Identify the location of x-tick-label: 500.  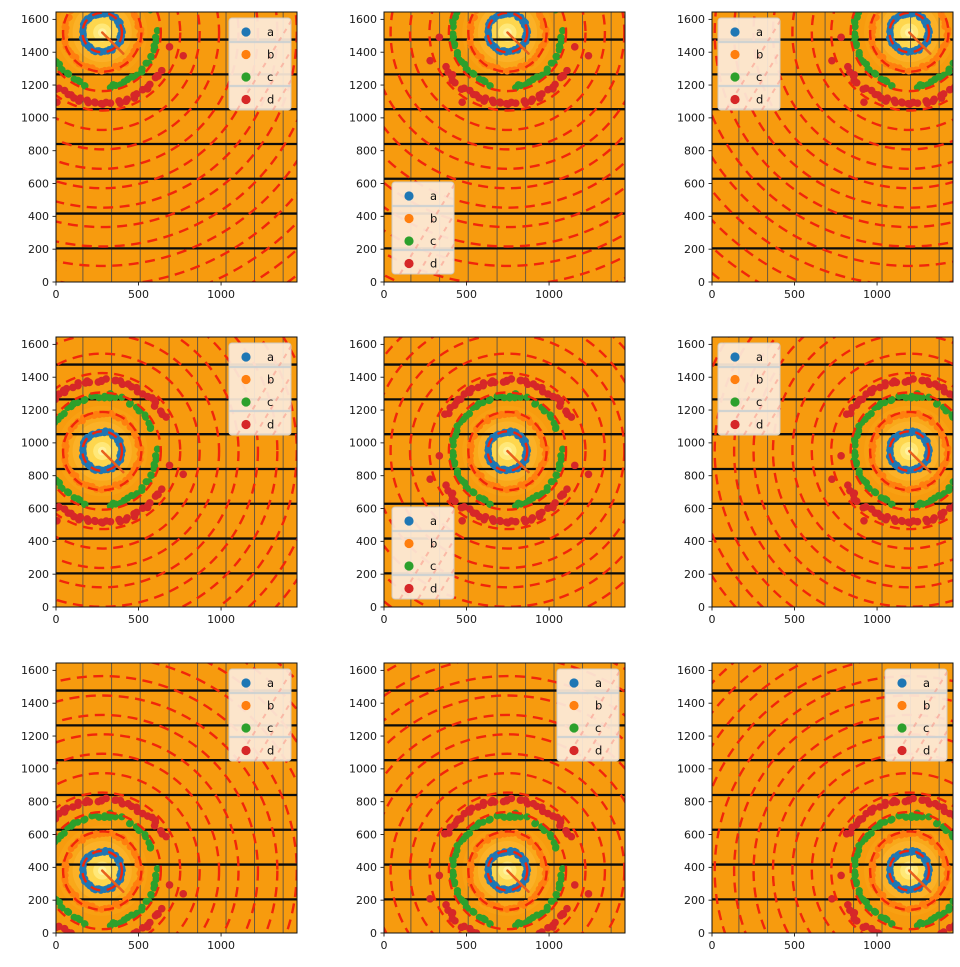
(138, 619).